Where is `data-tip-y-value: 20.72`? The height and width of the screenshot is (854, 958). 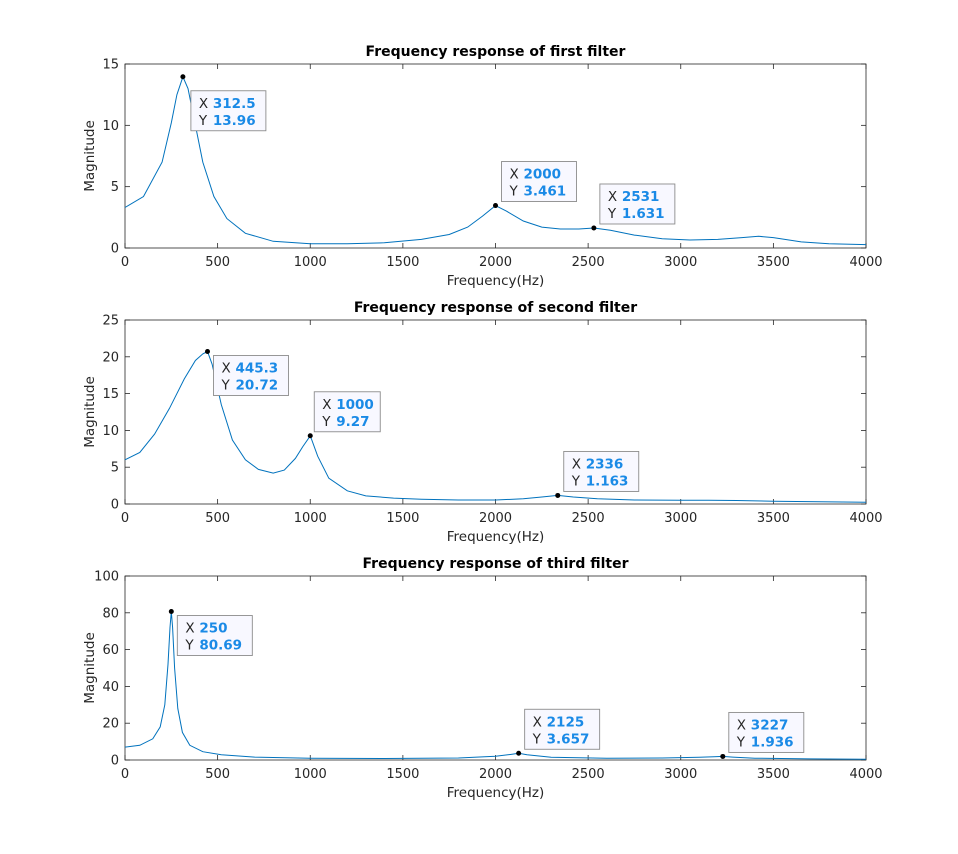
data-tip-y-value: 20.72 is located at coordinates (256, 386).